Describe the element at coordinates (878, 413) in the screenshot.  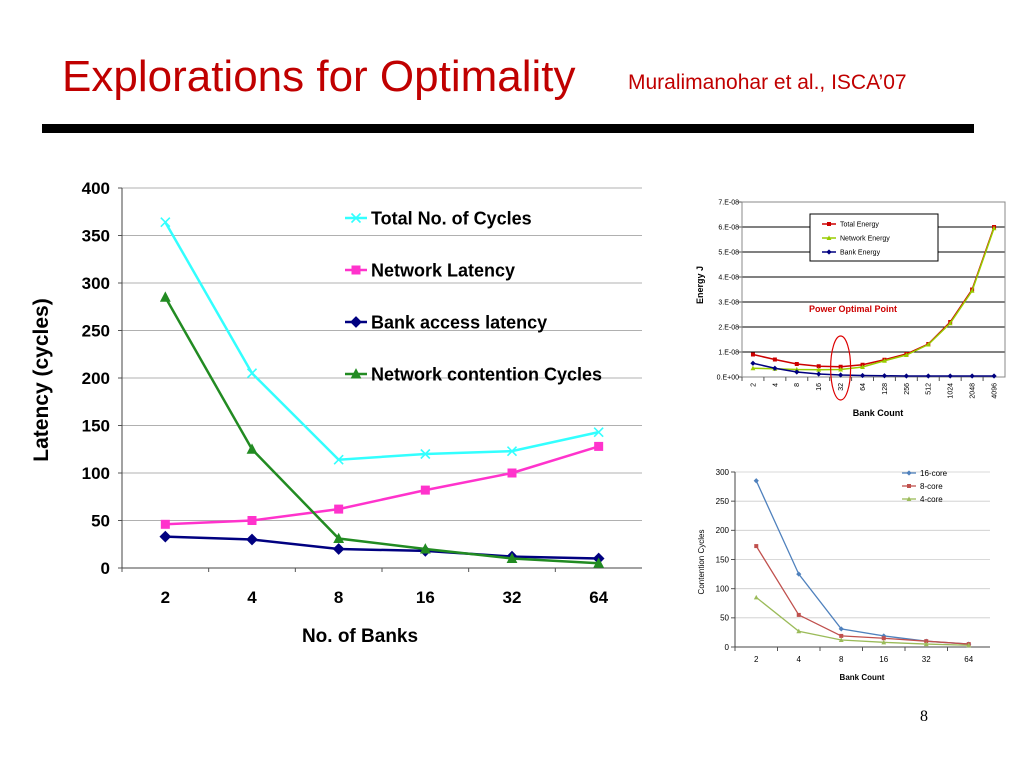
I see `x-axis-label: Bank Count` at that location.